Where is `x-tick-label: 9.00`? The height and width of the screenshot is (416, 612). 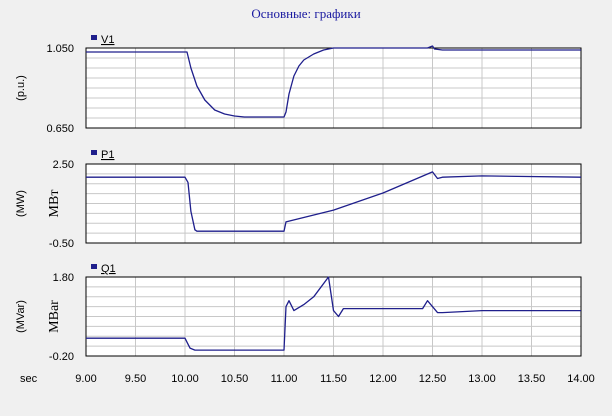 x-tick-label: 9.00 is located at coordinates (85, 379).